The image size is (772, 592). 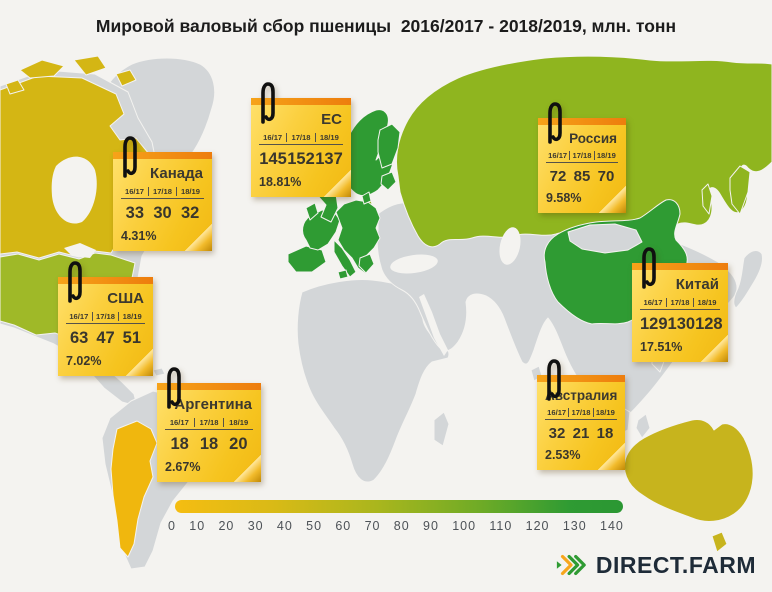 What do you see at coordinates (343, 526) in the screenshot?
I see `legend-tick: 60` at bounding box center [343, 526].